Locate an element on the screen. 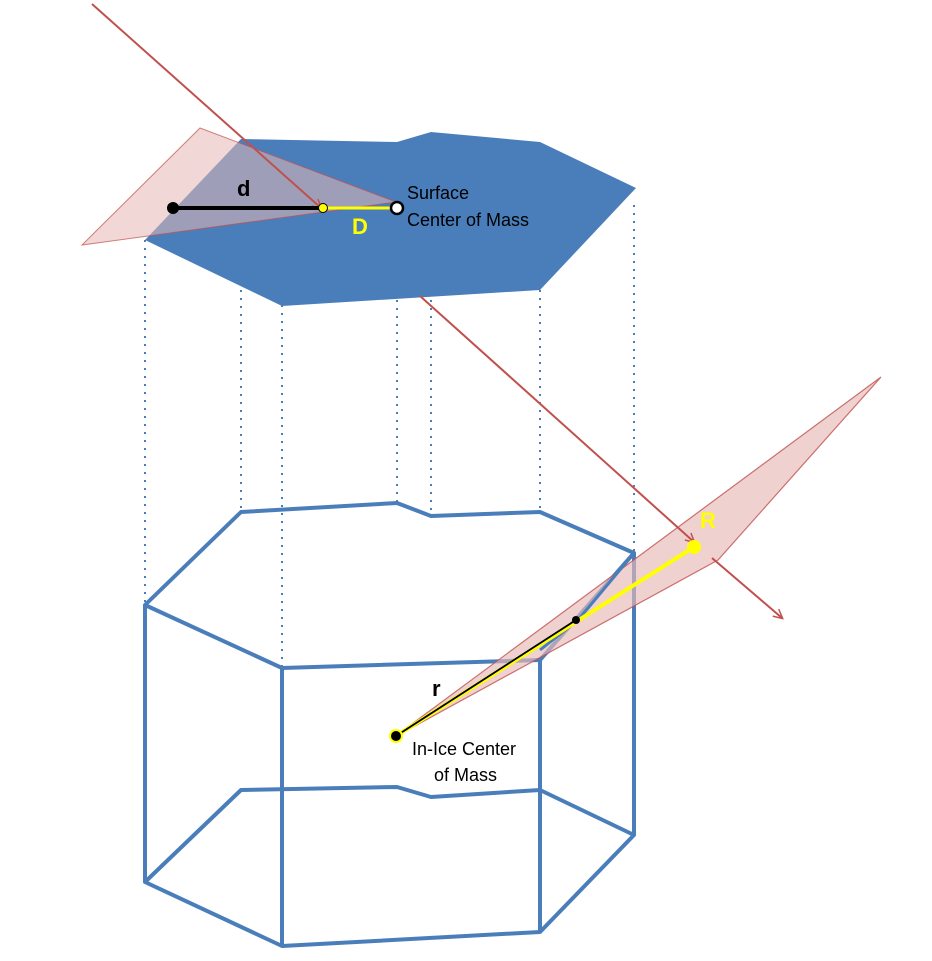 The image size is (932, 961). label-R: R is located at coordinates (708, 520).